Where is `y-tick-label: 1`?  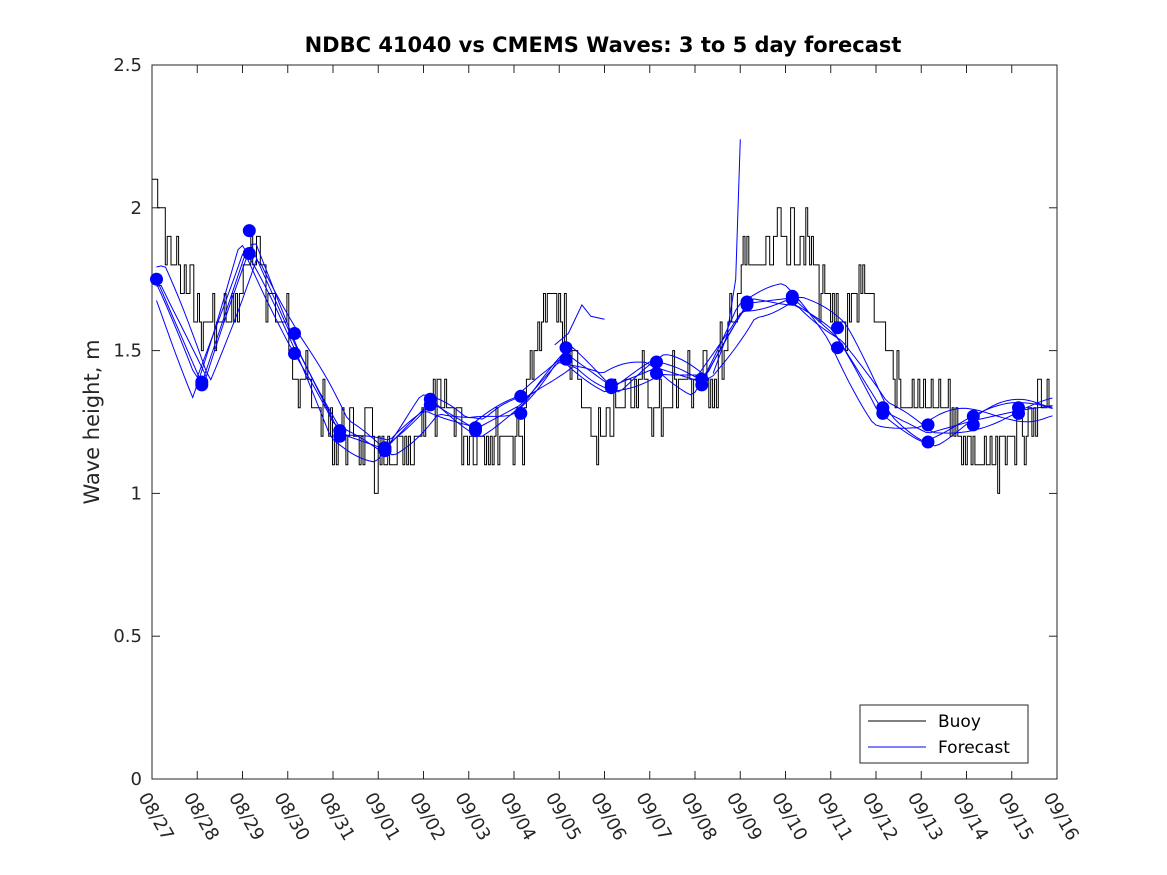
y-tick-label: 1 is located at coordinates (136, 493).